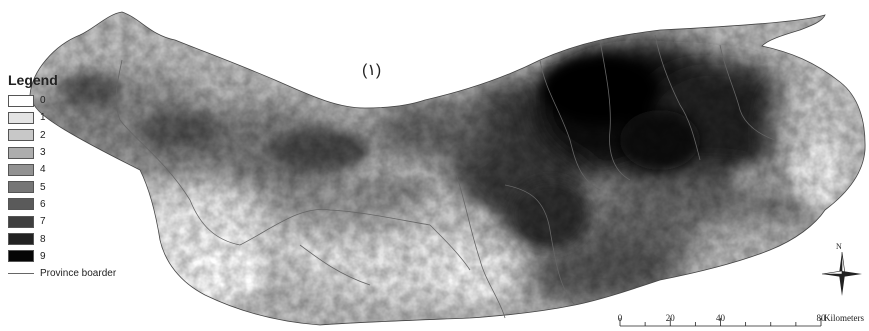 Image resolution: width=869 pixels, height=331 pixels. Describe the element at coordinates (43, 170) in the screenshot. I see `legend-label: 4` at that location.